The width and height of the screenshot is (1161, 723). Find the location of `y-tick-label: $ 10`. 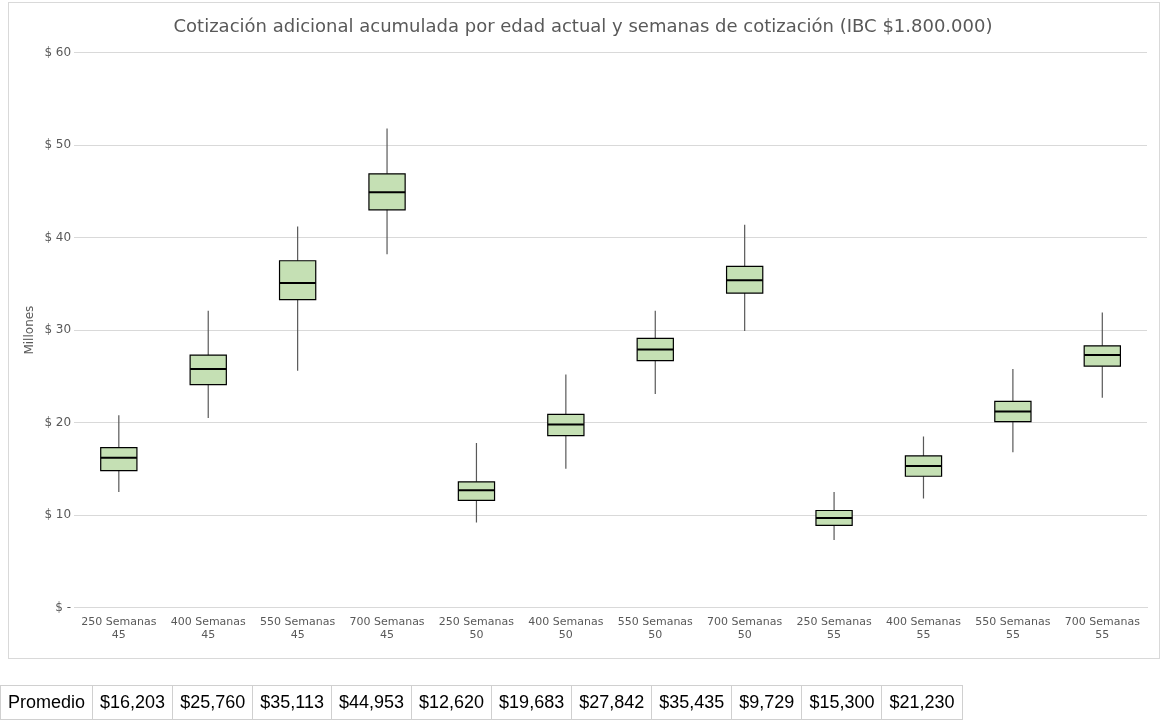

y-tick-label: $ 10 is located at coordinates (58, 514).